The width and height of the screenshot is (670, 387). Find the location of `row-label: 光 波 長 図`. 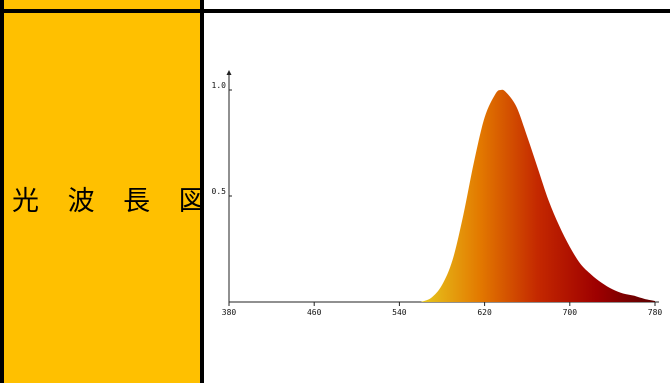

row-label: 光 波 長 図 is located at coordinates (114, 201).